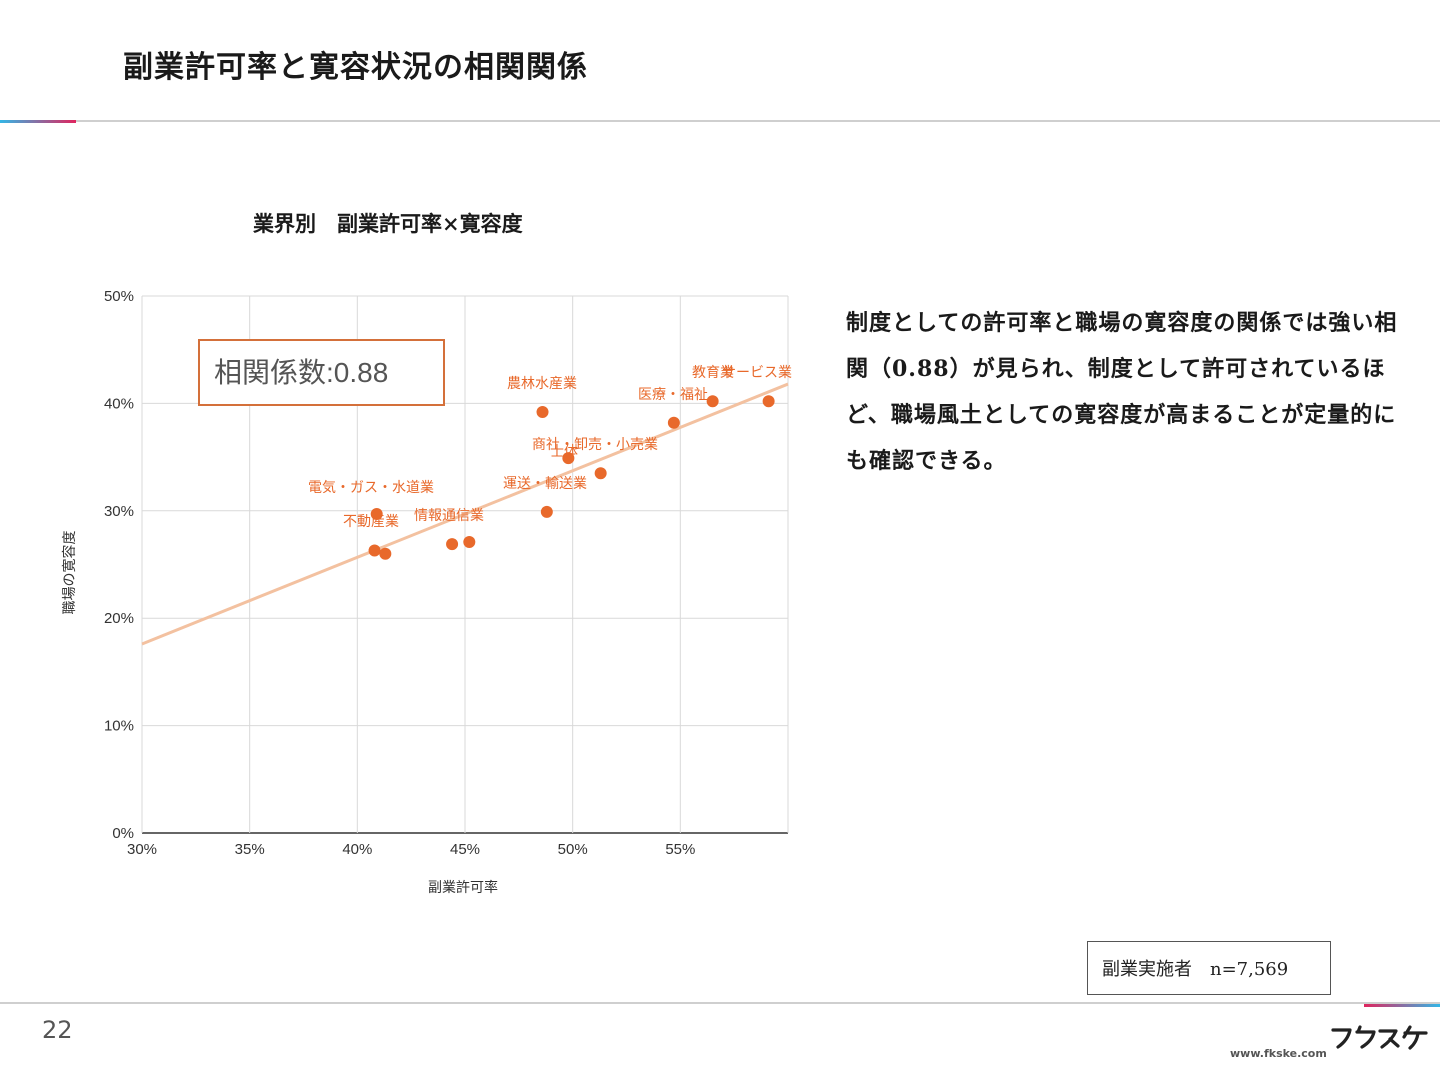 The height and width of the screenshot is (1080, 1440). What do you see at coordinates (720, 1003) in the screenshot?
I see `footer-divider` at bounding box center [720, 1003].